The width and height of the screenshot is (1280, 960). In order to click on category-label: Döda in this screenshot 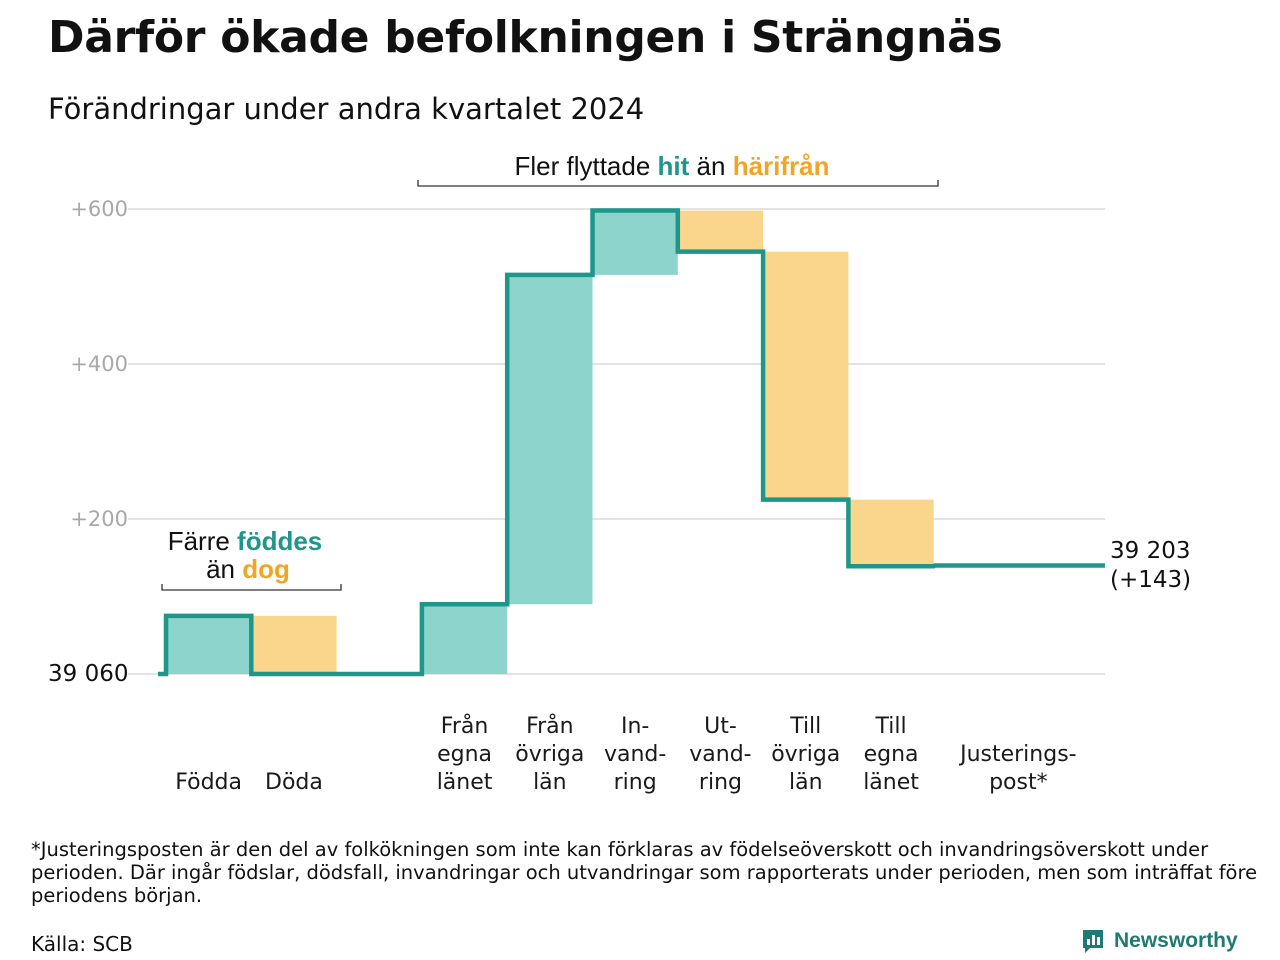, I will do `click(294, 782)`.